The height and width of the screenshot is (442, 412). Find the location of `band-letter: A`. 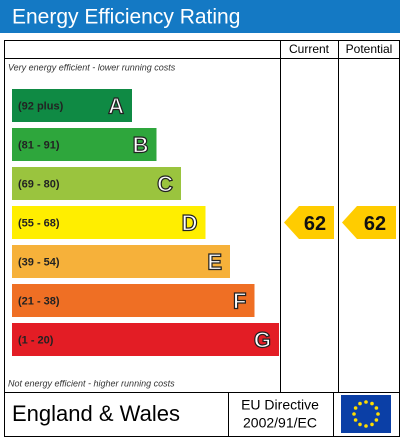

band-letter: A is located at coordinates (116, 105).